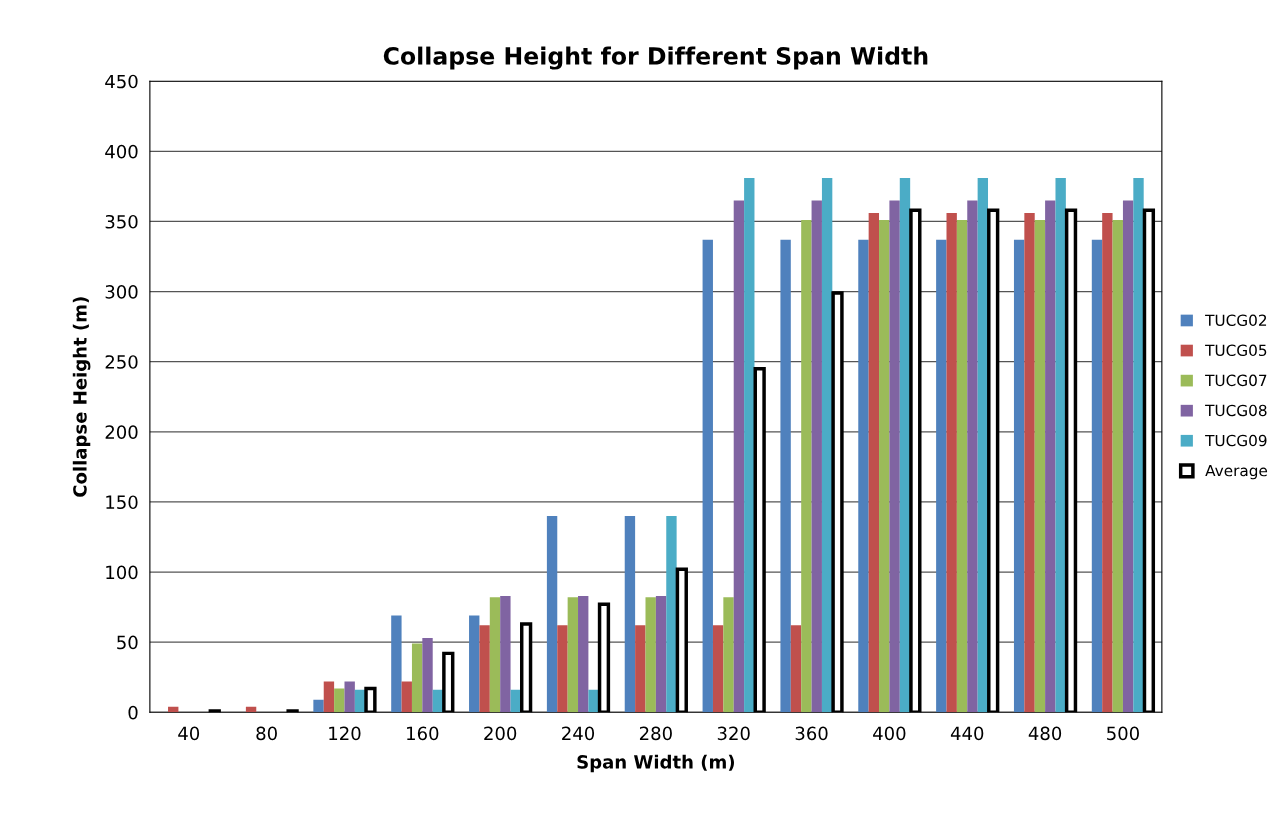 The width and height of the screenshot is (1281, 837). What do you see at coordinates (655, 733) in the screenshot?
I see `x-tick-label: 280` at bounding box center [655, 733].